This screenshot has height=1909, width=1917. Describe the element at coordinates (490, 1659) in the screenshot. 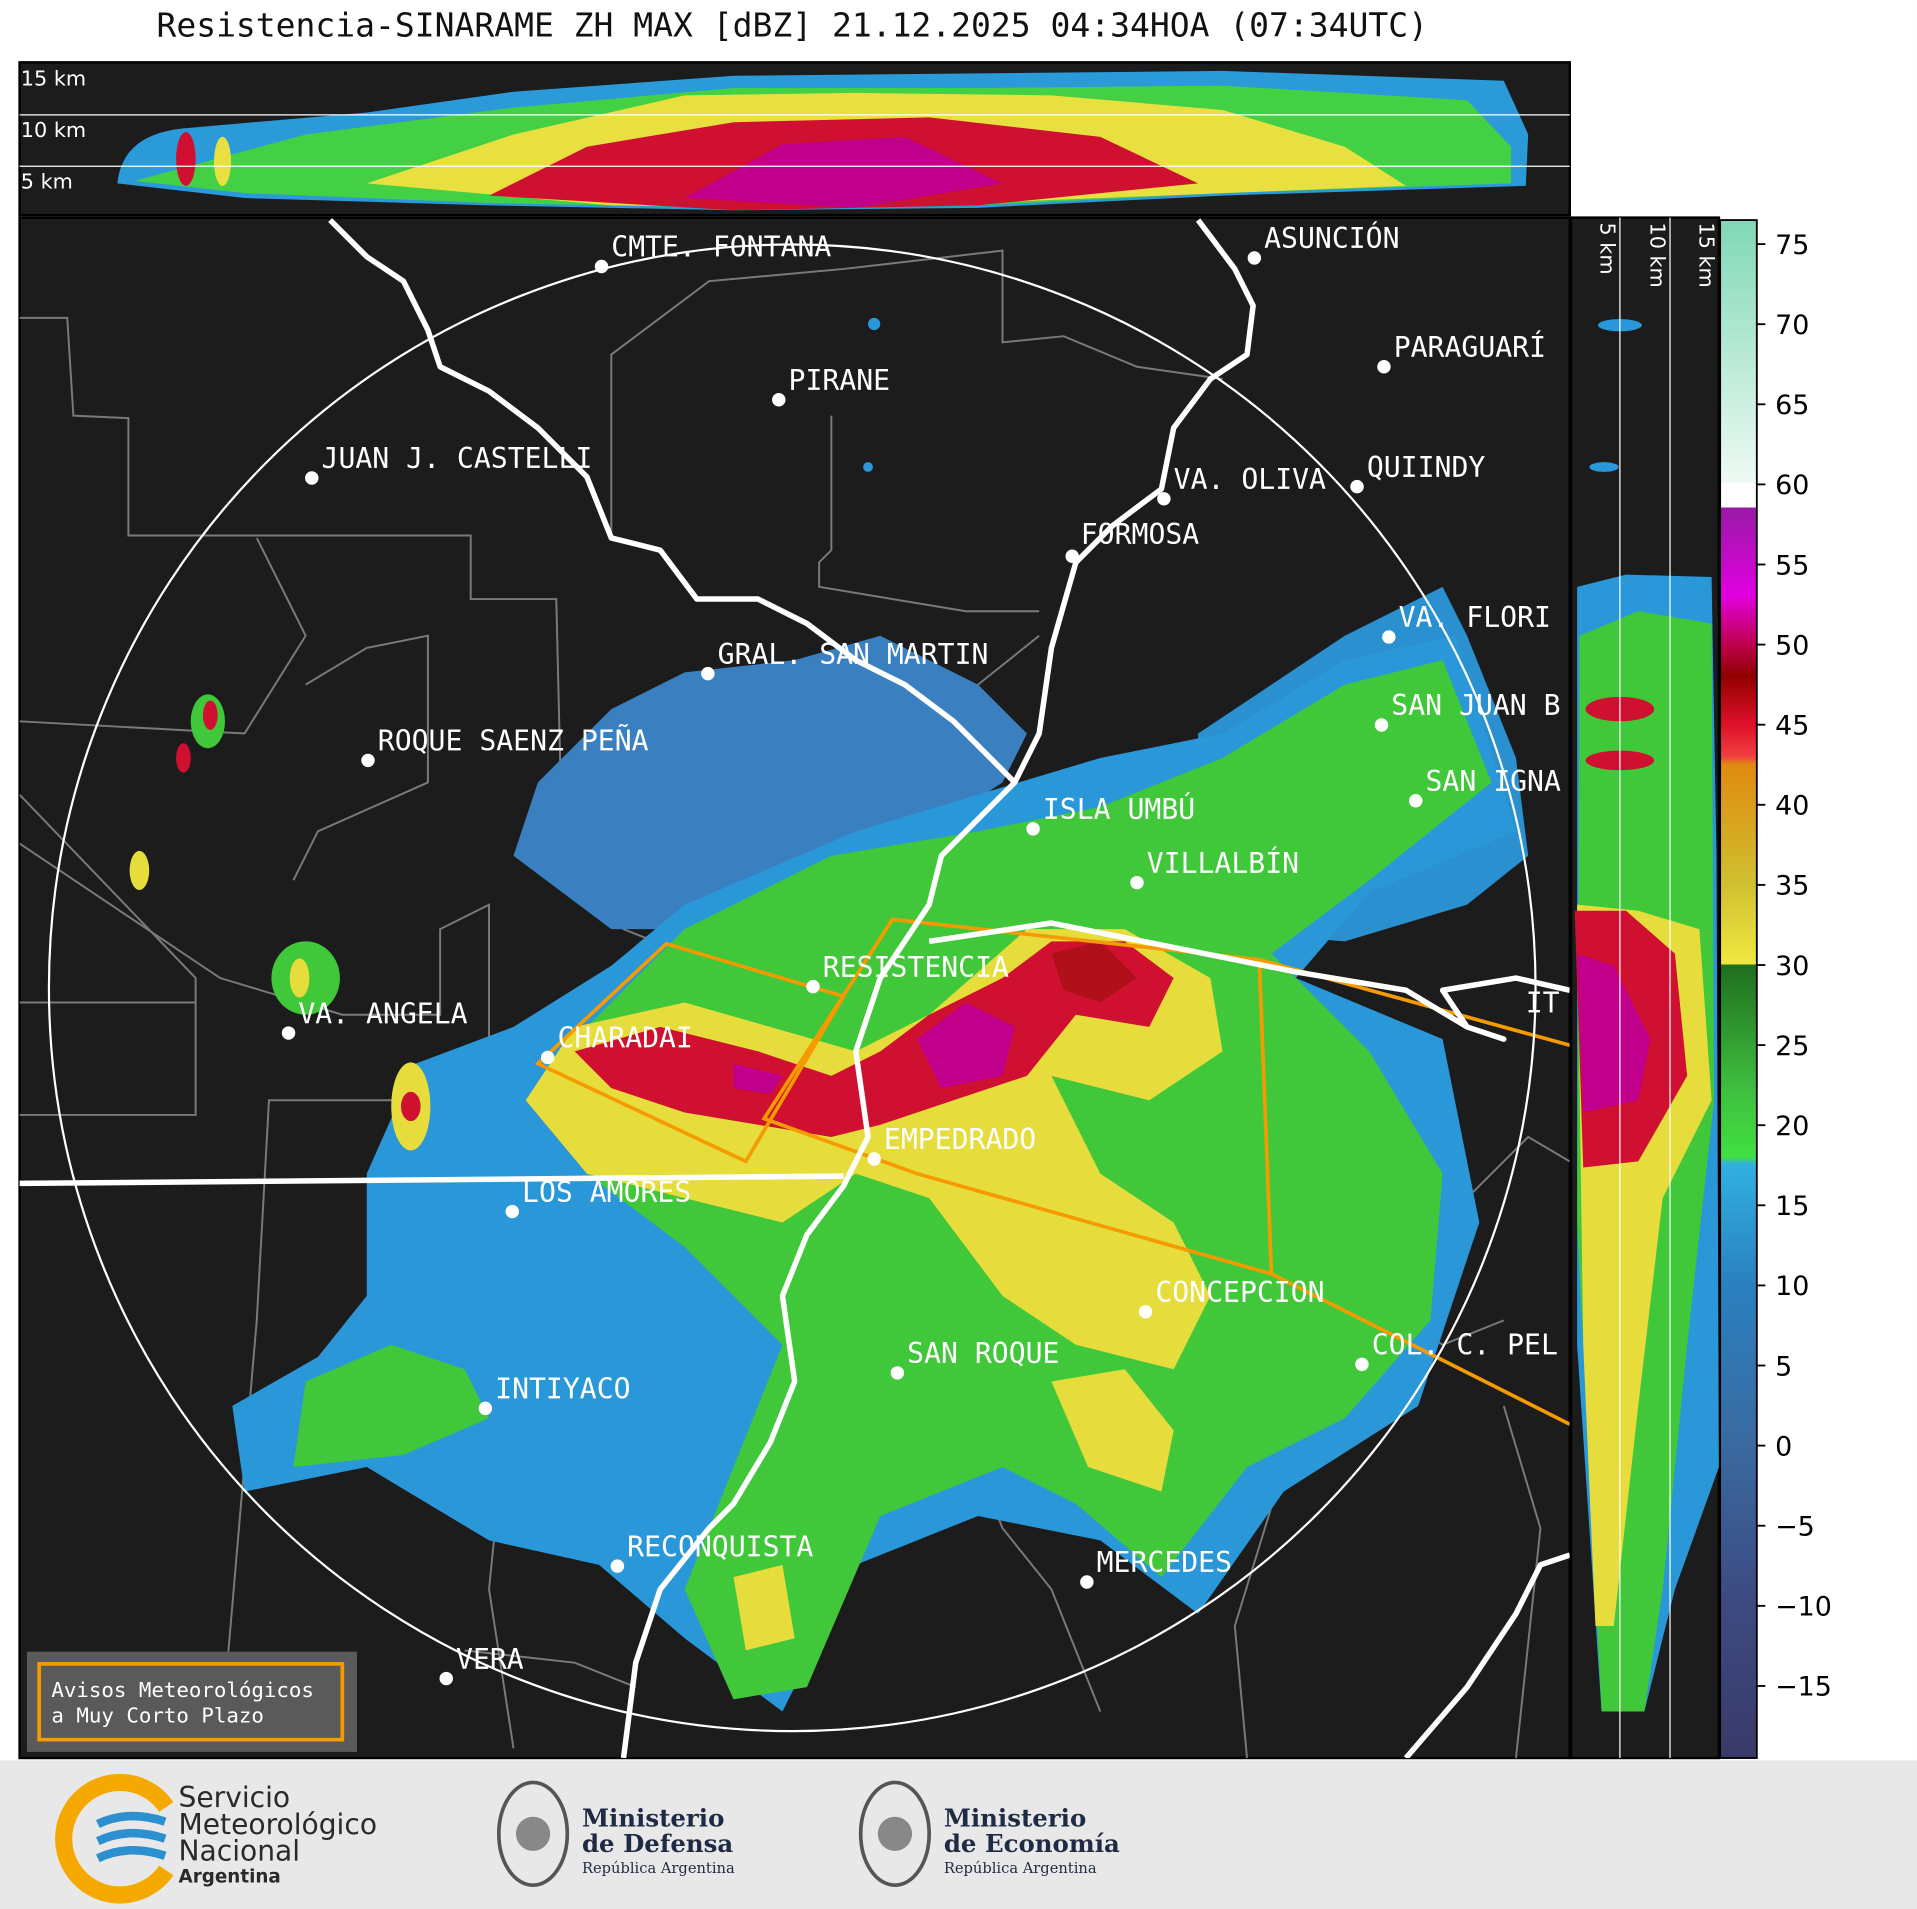

I see `place-label: VERA` at that location.